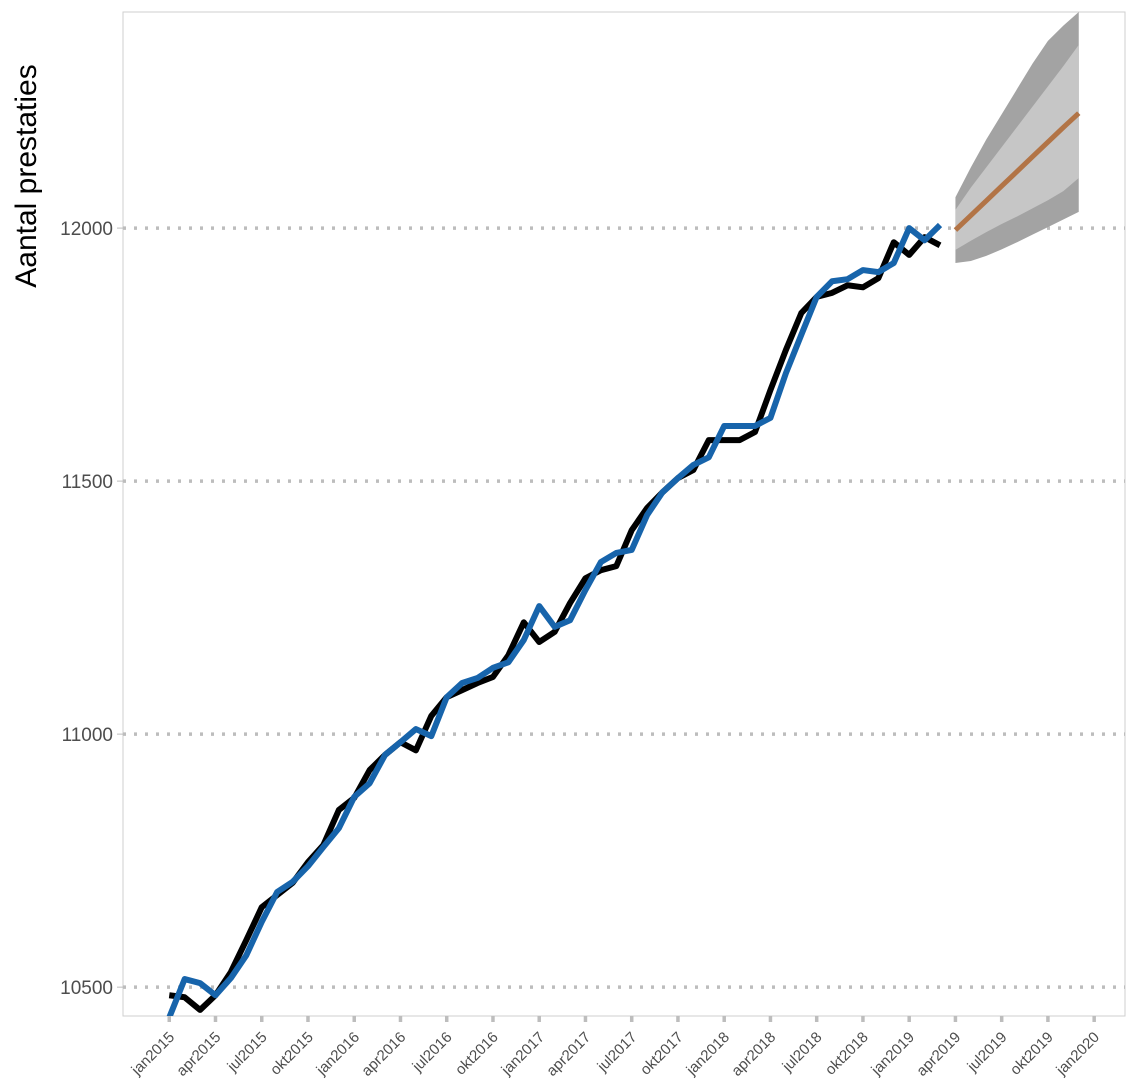 Image resolution: width=1128 pixels, height=1091 pixels. I want to click on y-tick-label: 11500, so click(87, 482).